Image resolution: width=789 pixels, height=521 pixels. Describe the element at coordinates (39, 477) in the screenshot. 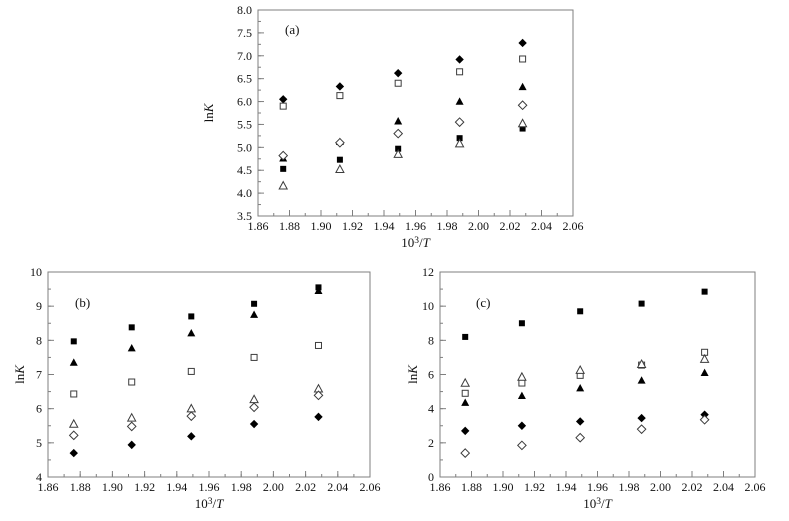

I see `y-tick-label: 4` at that location.